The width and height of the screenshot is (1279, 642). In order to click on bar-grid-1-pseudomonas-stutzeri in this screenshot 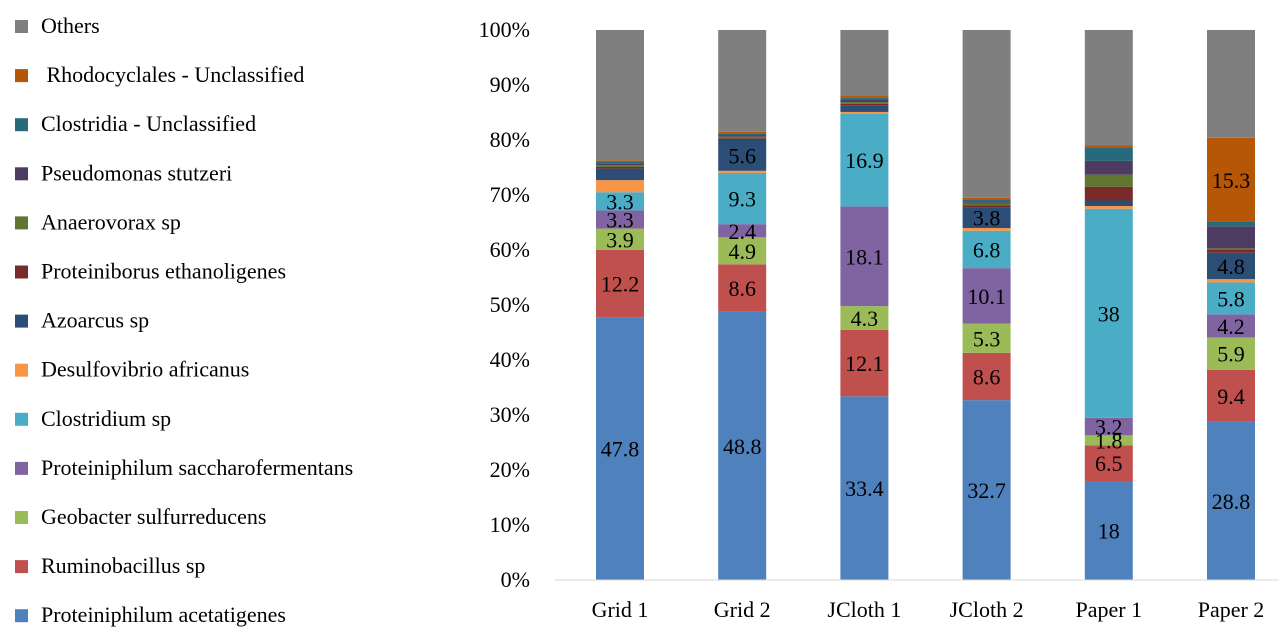, I will do `click(620, 164)`.